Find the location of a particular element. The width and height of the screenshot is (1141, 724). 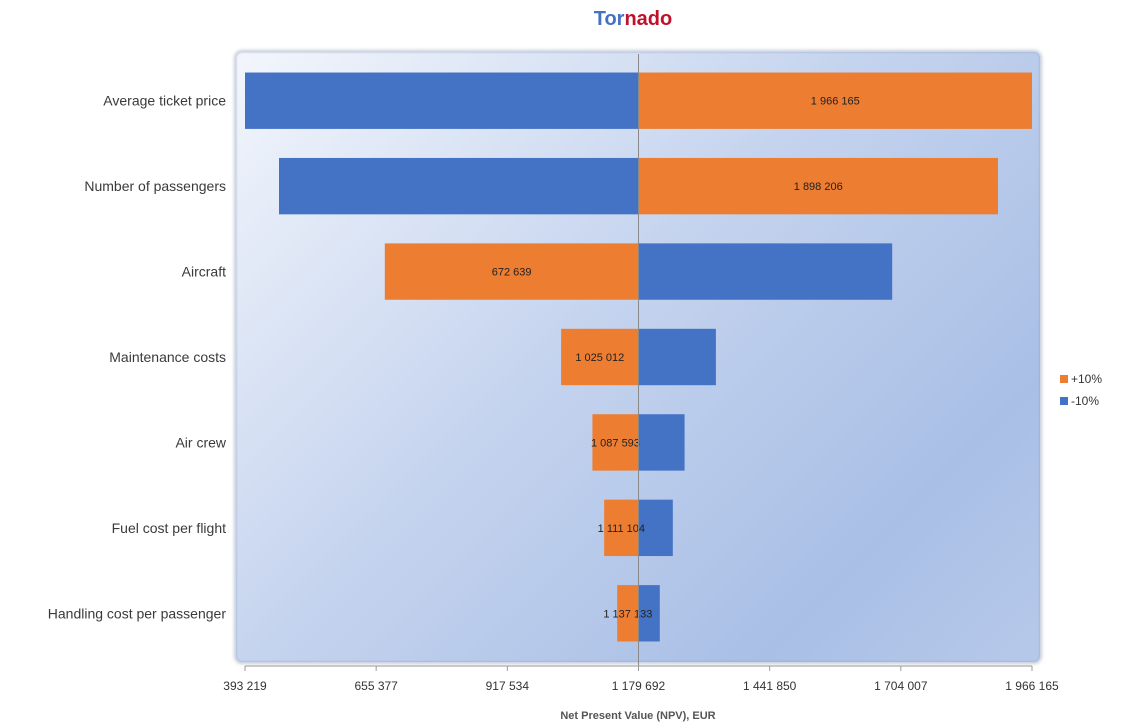

legend-item-plus-10: +10% is located at coordinates (1081, 379).